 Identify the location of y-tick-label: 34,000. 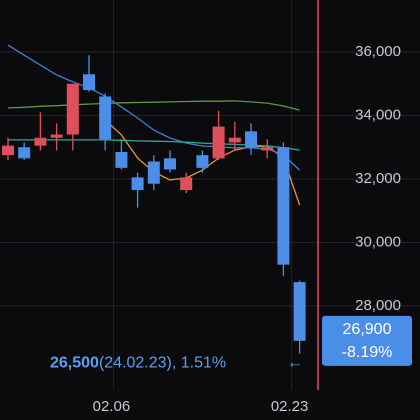
(378, 114).